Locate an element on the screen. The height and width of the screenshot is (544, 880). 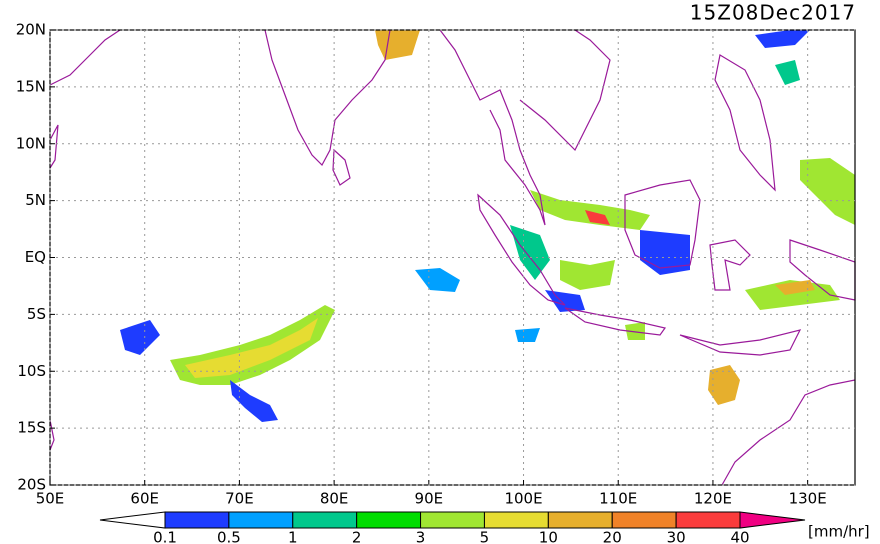
lat-tick-label: 20N is located at coordinates (31, 30).